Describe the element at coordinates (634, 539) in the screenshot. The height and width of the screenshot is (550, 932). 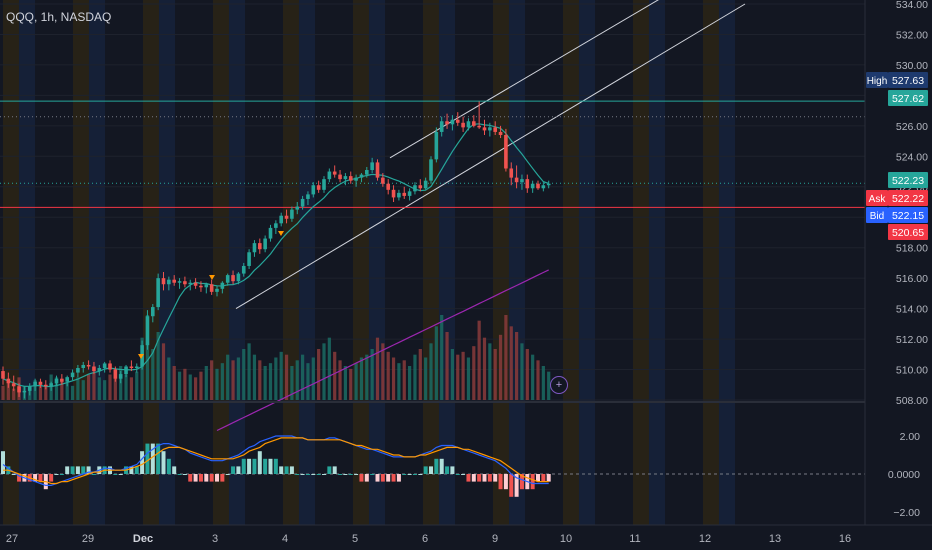
I see `time-axis-label: 11` at that location.